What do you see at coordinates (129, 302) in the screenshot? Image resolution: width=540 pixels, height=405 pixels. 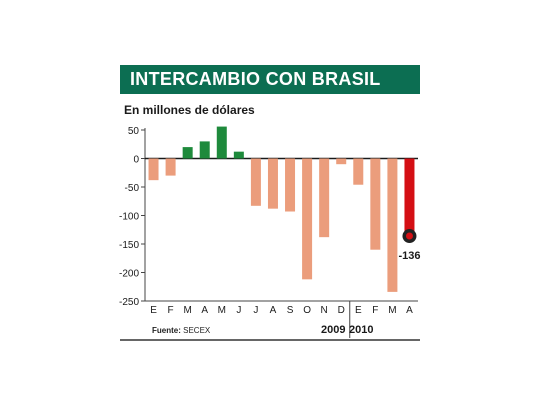 I see `y-tick-label: -250` at bounding box center [129, 302].